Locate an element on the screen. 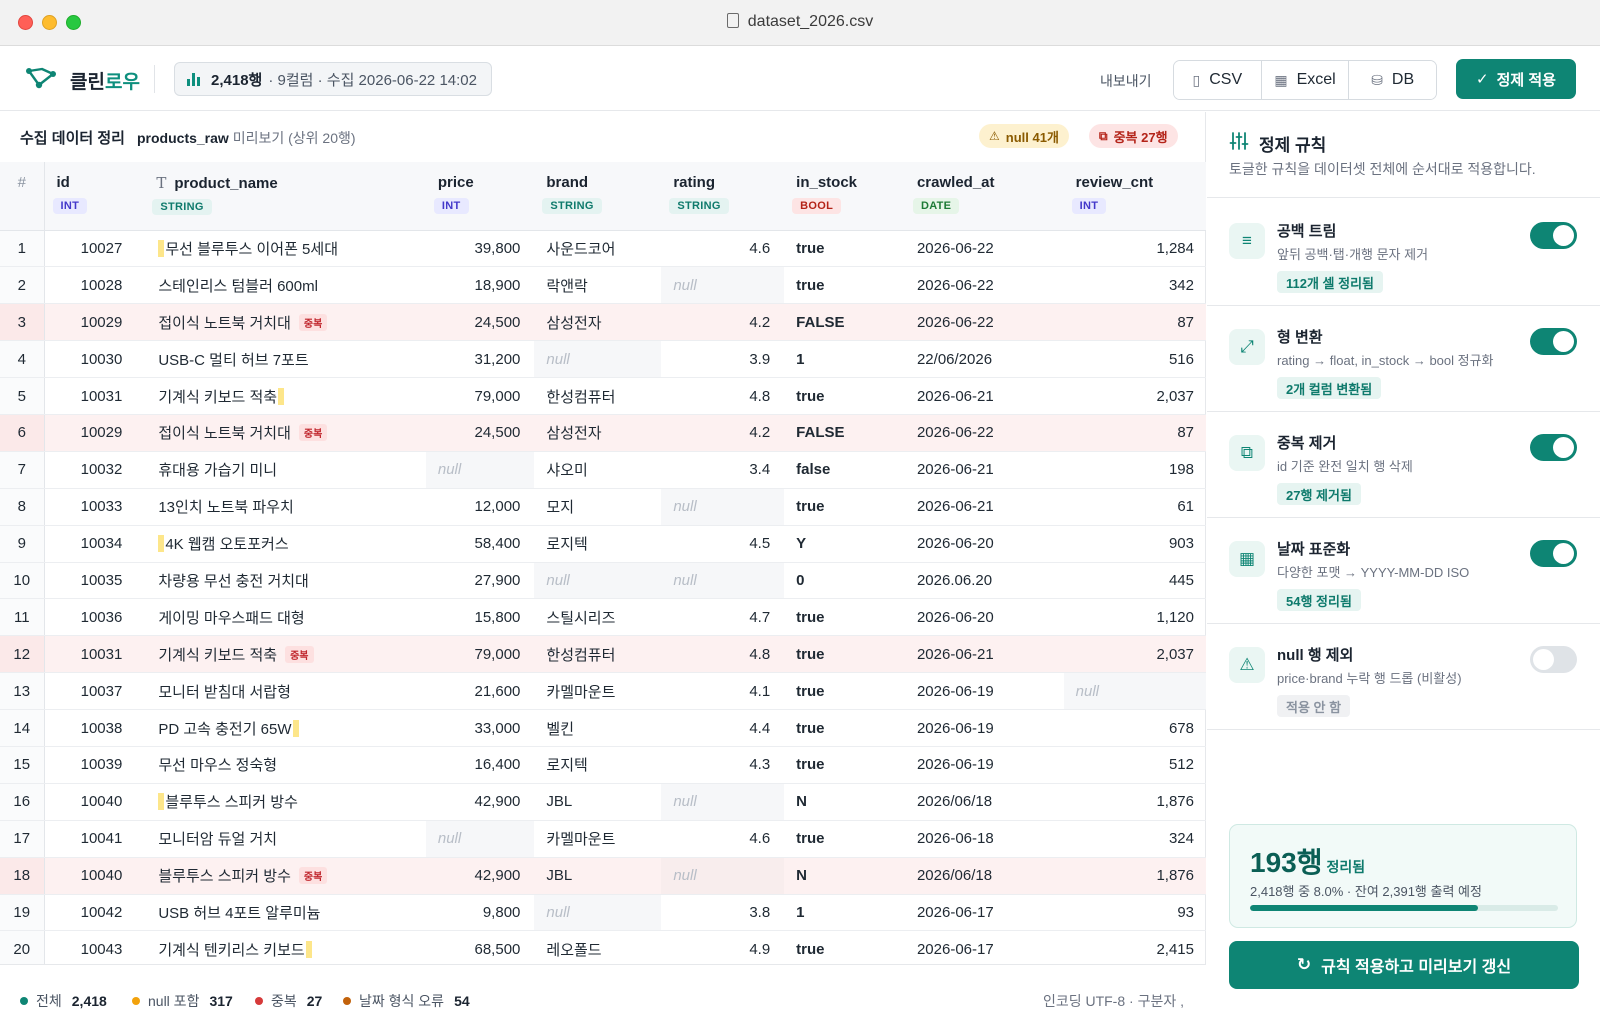  cell-crawled-at: 2026-06-20 is located at coordinates (984, 544).